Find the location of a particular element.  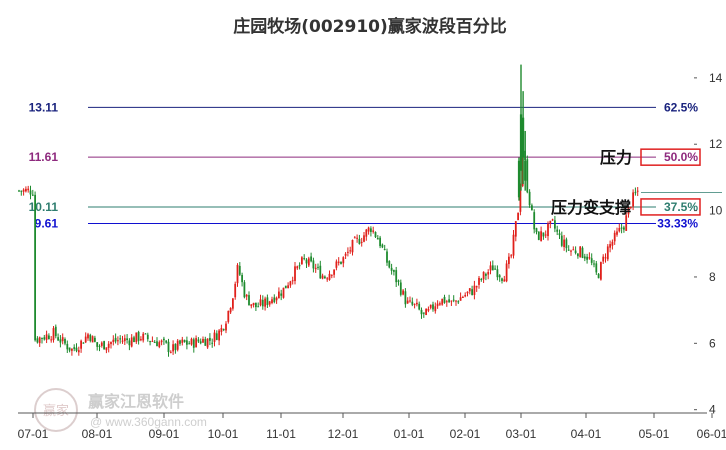

watermark: 赢家 赢家江恩软件 @ www.360gann.com is located at coordinates (120, 410).